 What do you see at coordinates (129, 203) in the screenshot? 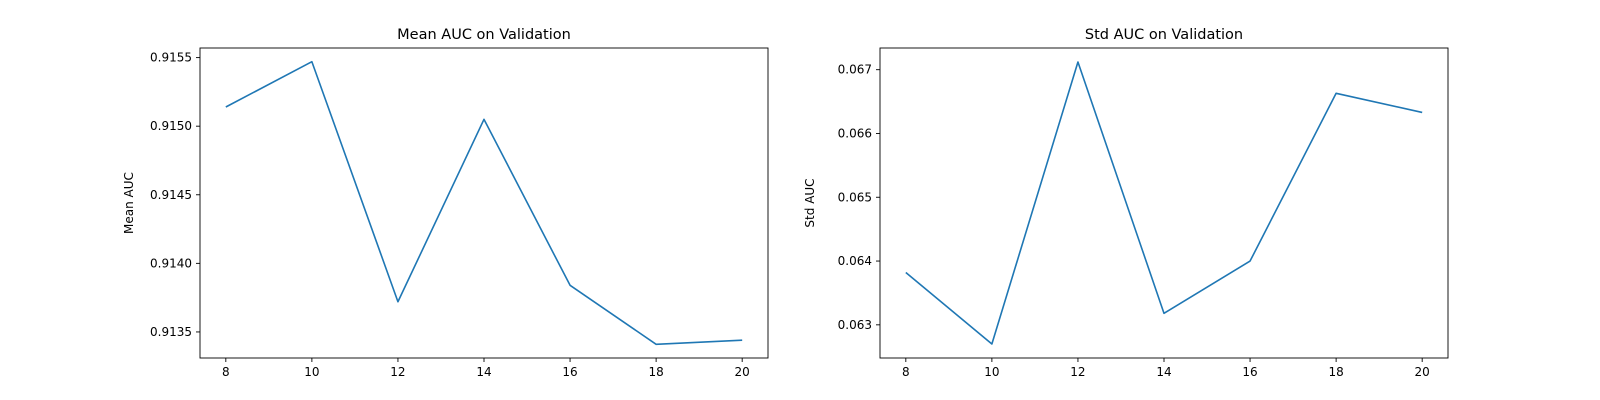
I see `y-axis-label: Mean AUC` at bounding box center [129, 203].